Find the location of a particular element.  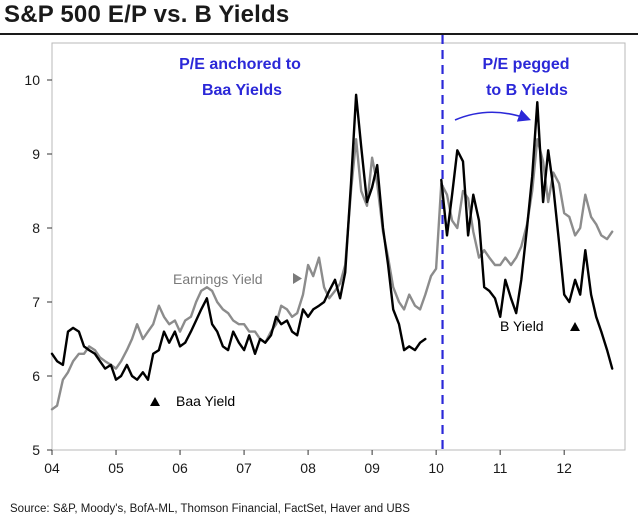

x-tick-label: 07 is located at coordinates (244, 468).